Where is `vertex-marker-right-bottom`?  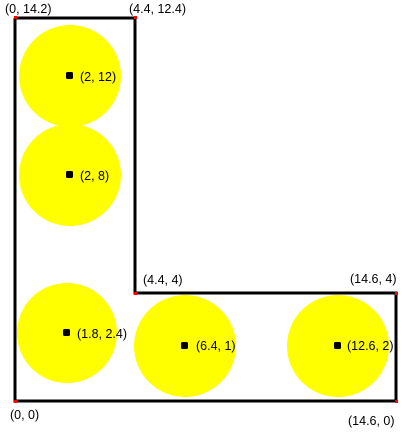
vertex-marker-right-bottom is located at coordinates (396, 401).